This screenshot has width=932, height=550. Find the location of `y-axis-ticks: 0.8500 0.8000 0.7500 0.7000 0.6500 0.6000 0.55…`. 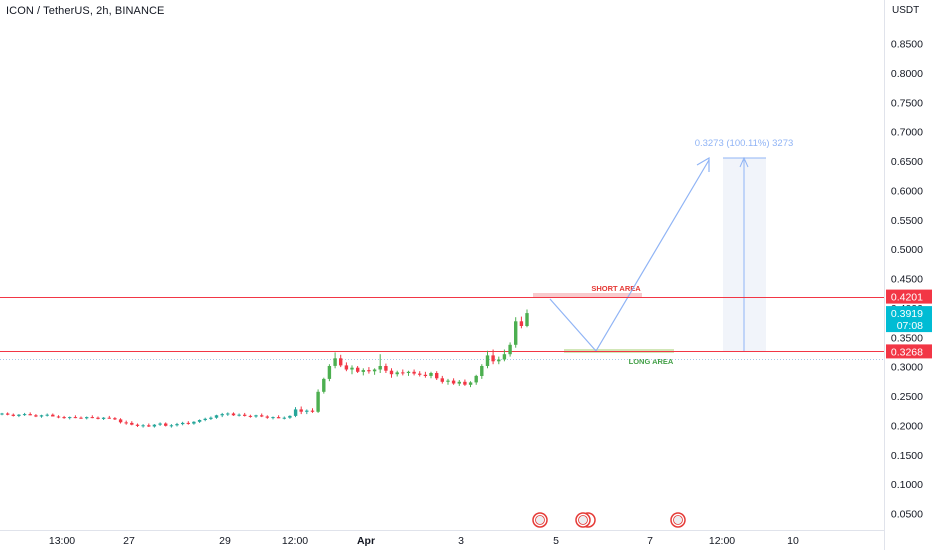

y-axis-ticks: 0.8500 0.8000 0.7500 0.7000 0.6500 0.6000 0.55… is located at coordinates (907, 280).